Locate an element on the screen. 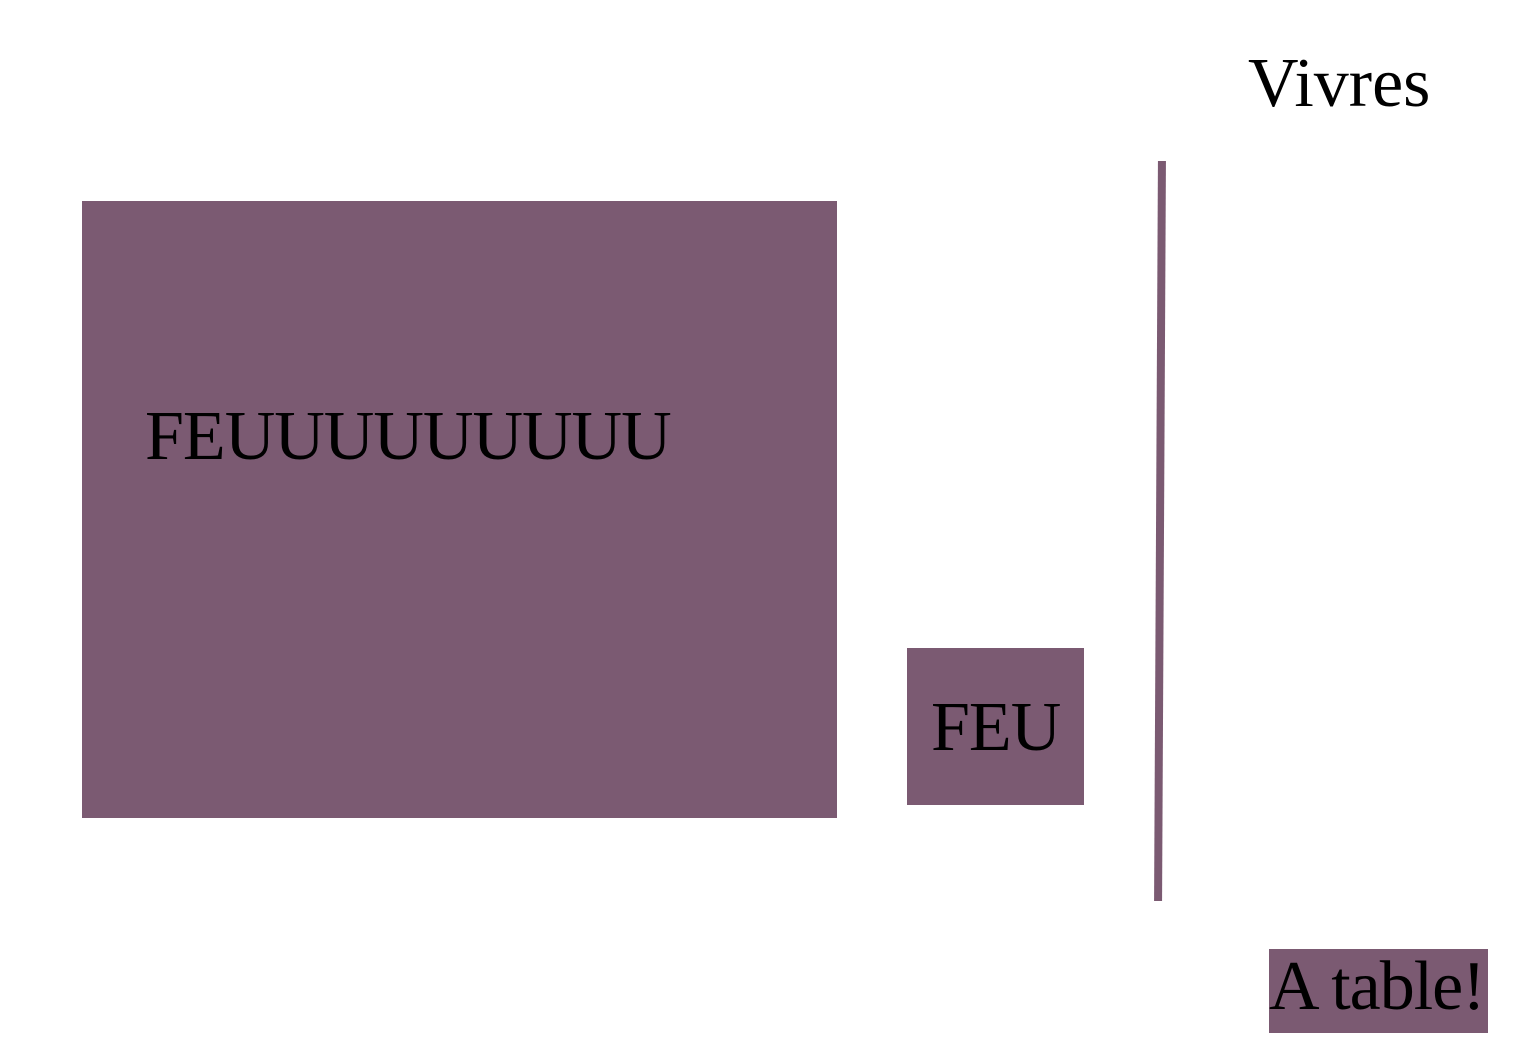 This screenshot has width=1535, height=1063. small-panel-label: FEU is located at coordinates (996, 727).